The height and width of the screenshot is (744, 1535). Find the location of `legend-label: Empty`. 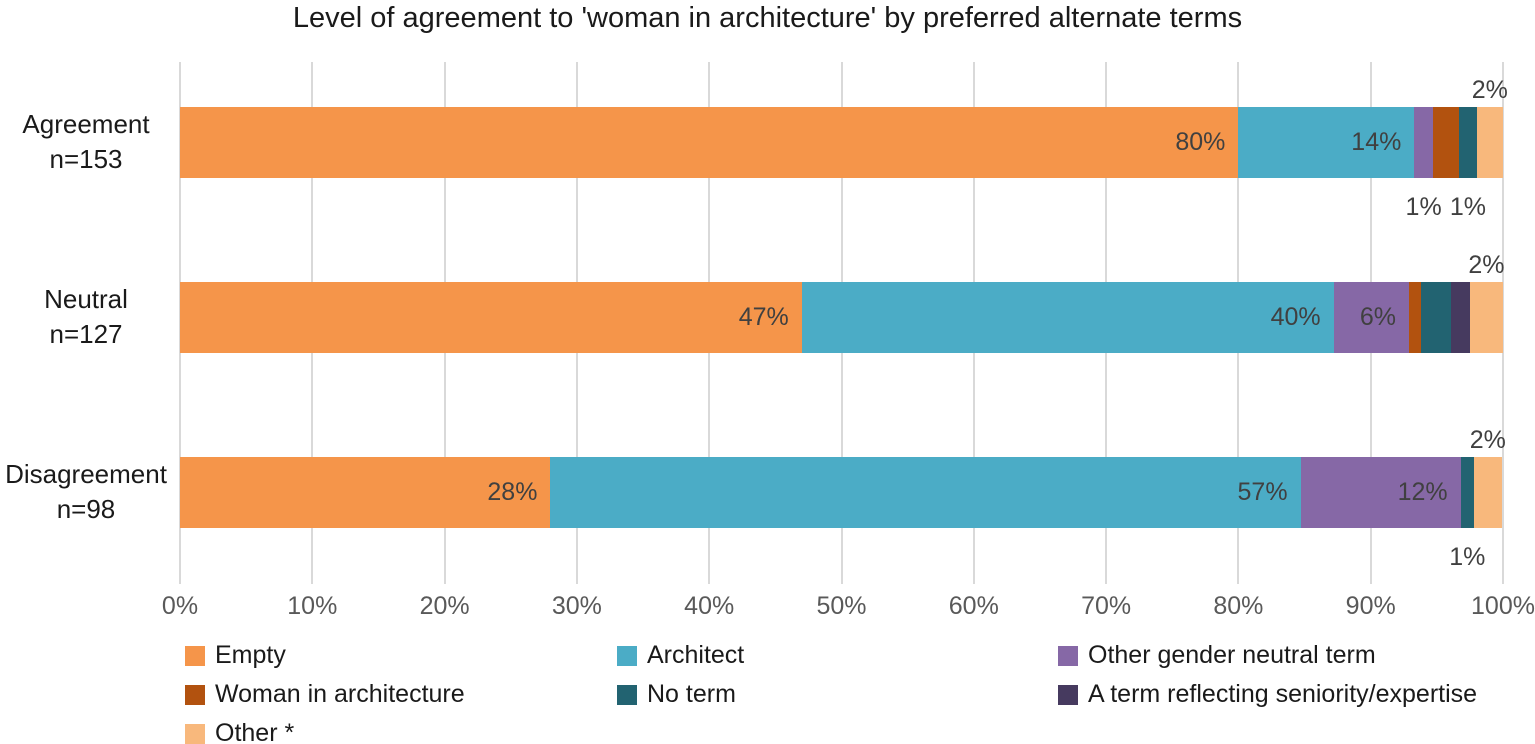

legend-label: Empty is located at coordinates (250, 655).